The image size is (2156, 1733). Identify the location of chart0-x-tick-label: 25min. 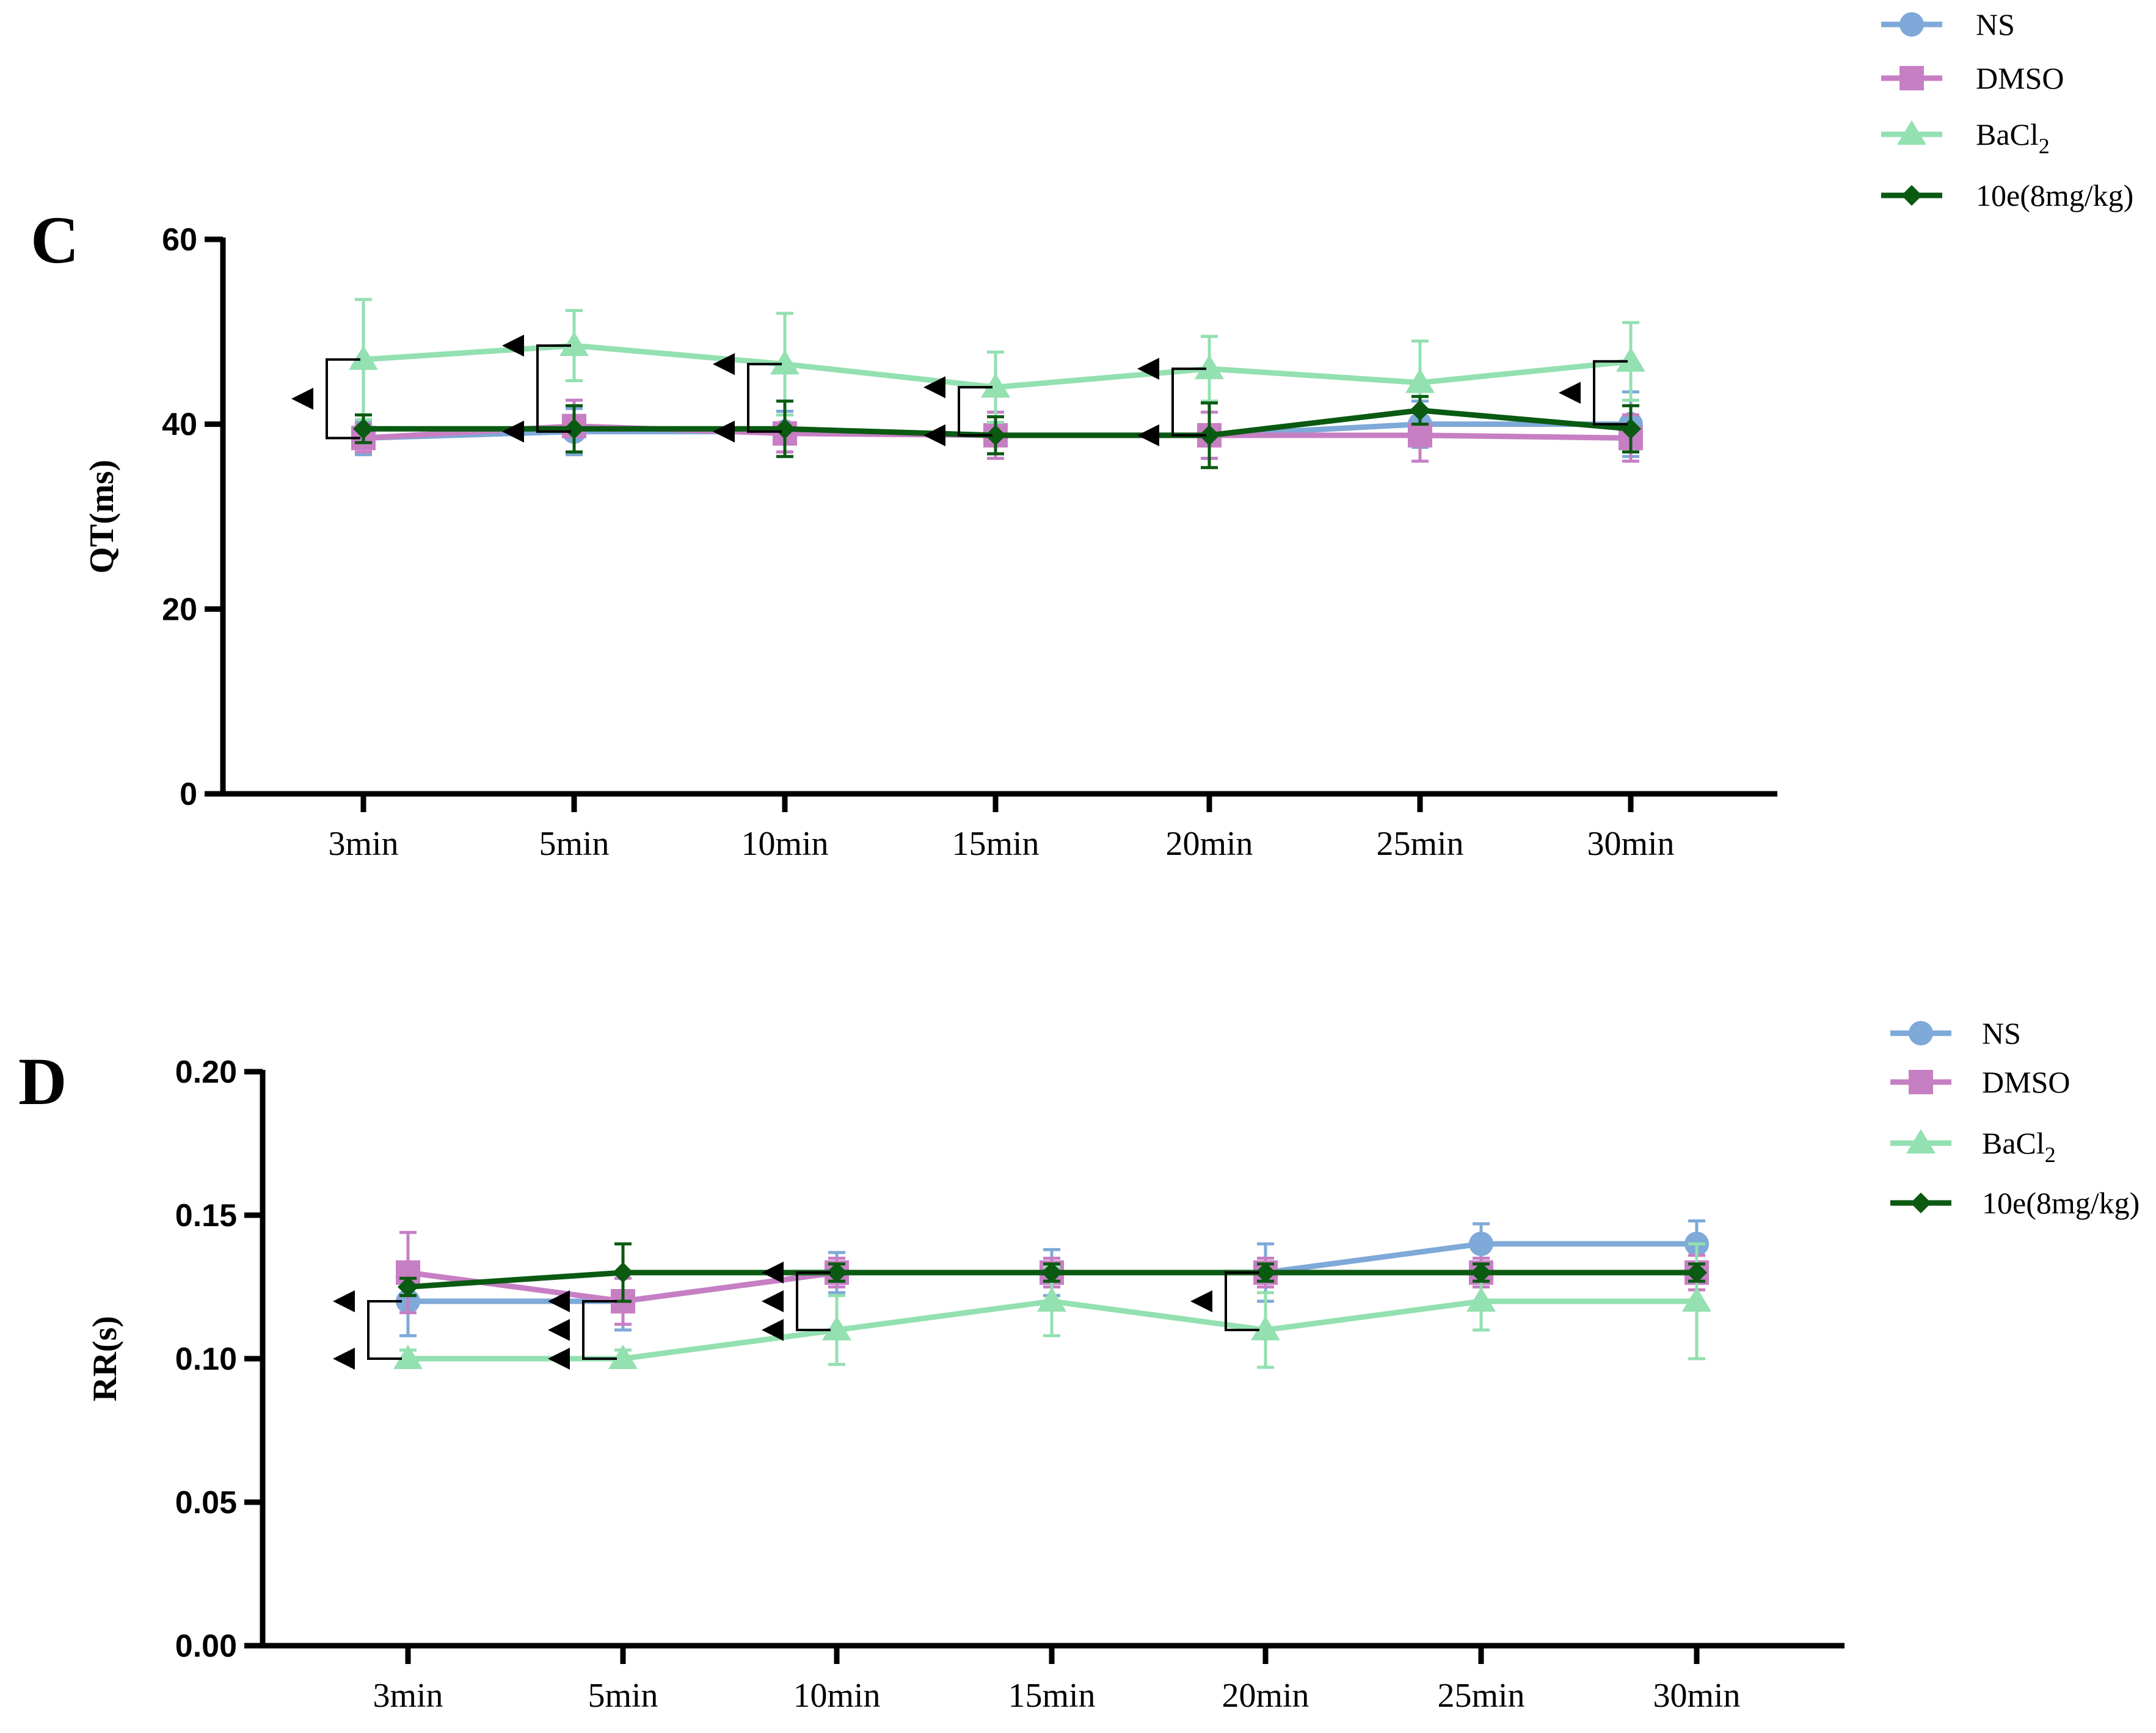
(1419, 844).